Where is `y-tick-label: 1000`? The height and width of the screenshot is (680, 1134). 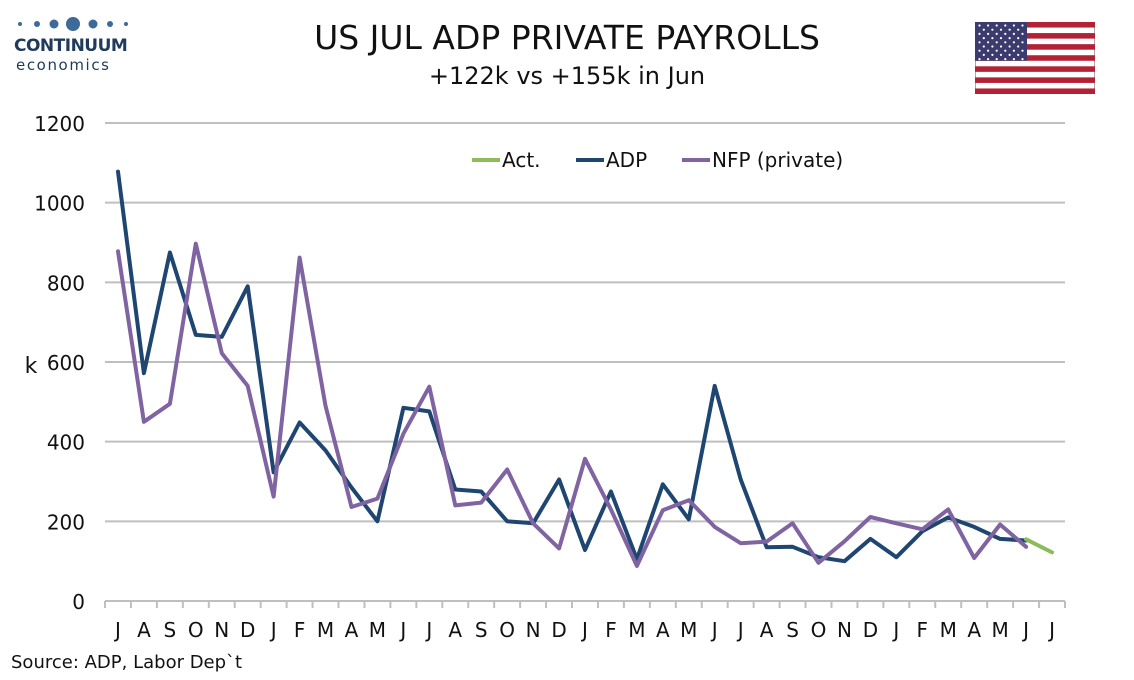
y-tick-label: 1000 is located at coordinates (59, 204).